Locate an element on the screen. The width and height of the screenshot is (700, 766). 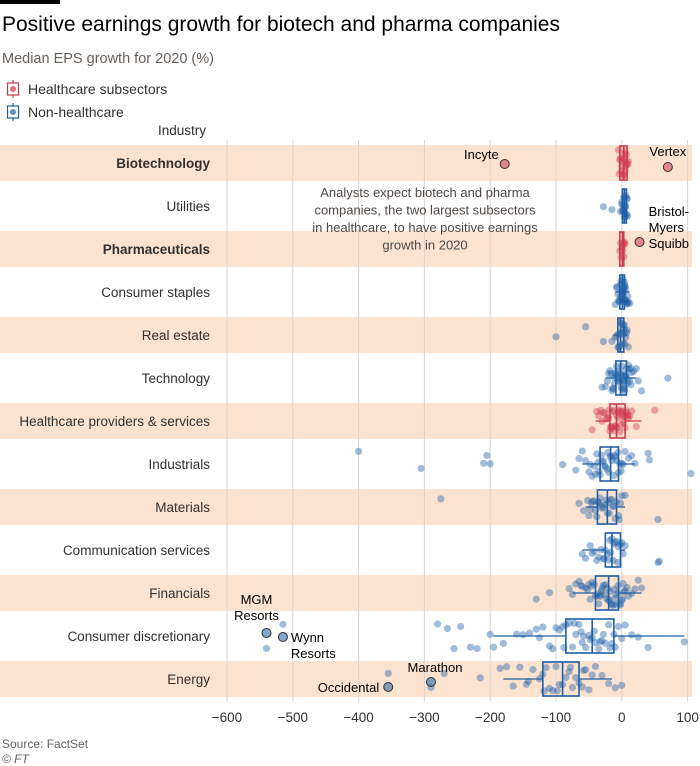
category-label: Energy is located at coordinates (188, 679).